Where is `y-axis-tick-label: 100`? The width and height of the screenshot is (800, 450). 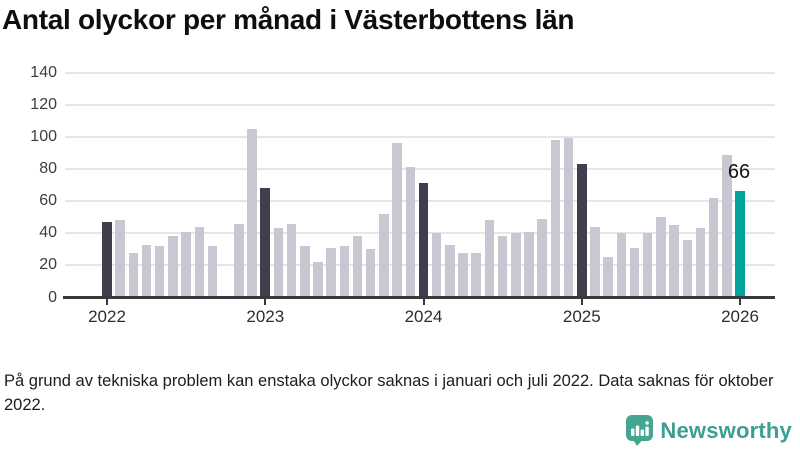 y-axis-tick-label: 100 is located at coordinates (43, 136).